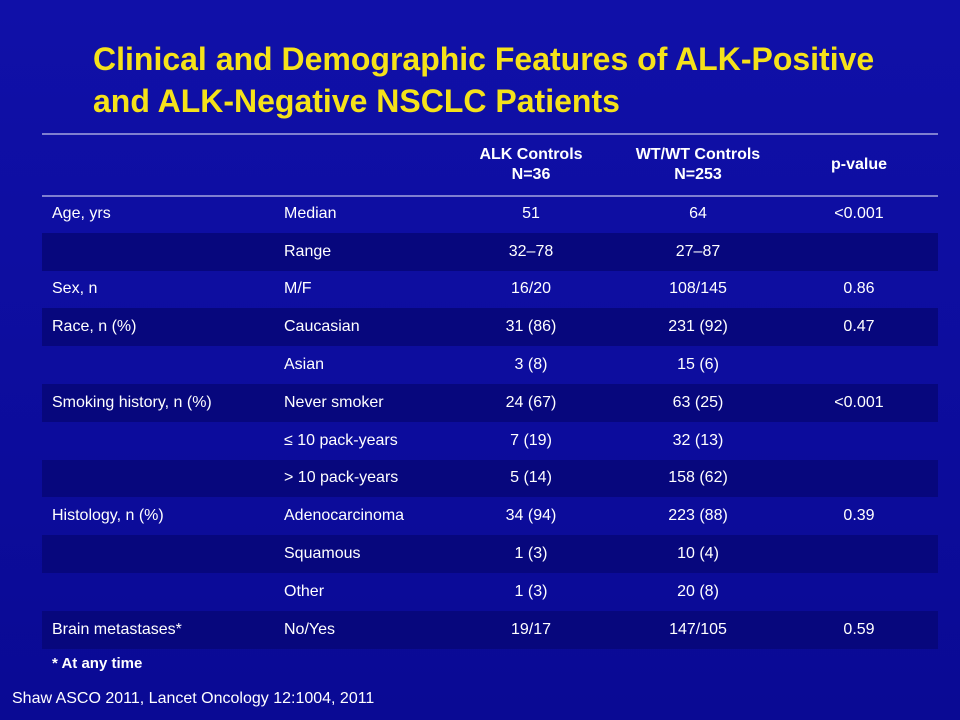 This screenshot has width=960, height=720. What do you see at coordinates (310, 213) in the screenshot?
I see `cell-subcategory: Median` at bounding box center [310, 213].